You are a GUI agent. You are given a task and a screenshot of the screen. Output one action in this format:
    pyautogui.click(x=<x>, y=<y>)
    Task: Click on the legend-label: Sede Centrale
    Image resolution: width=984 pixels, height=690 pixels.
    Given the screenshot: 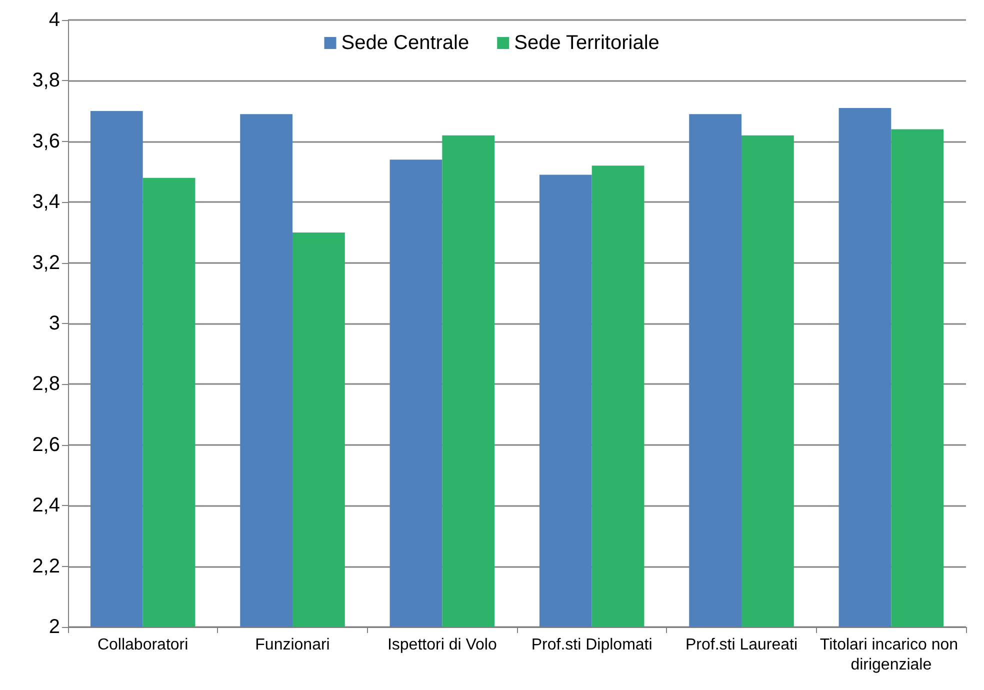 What is the action you would take?
    pyautogui.click(x=405, y=43)
    